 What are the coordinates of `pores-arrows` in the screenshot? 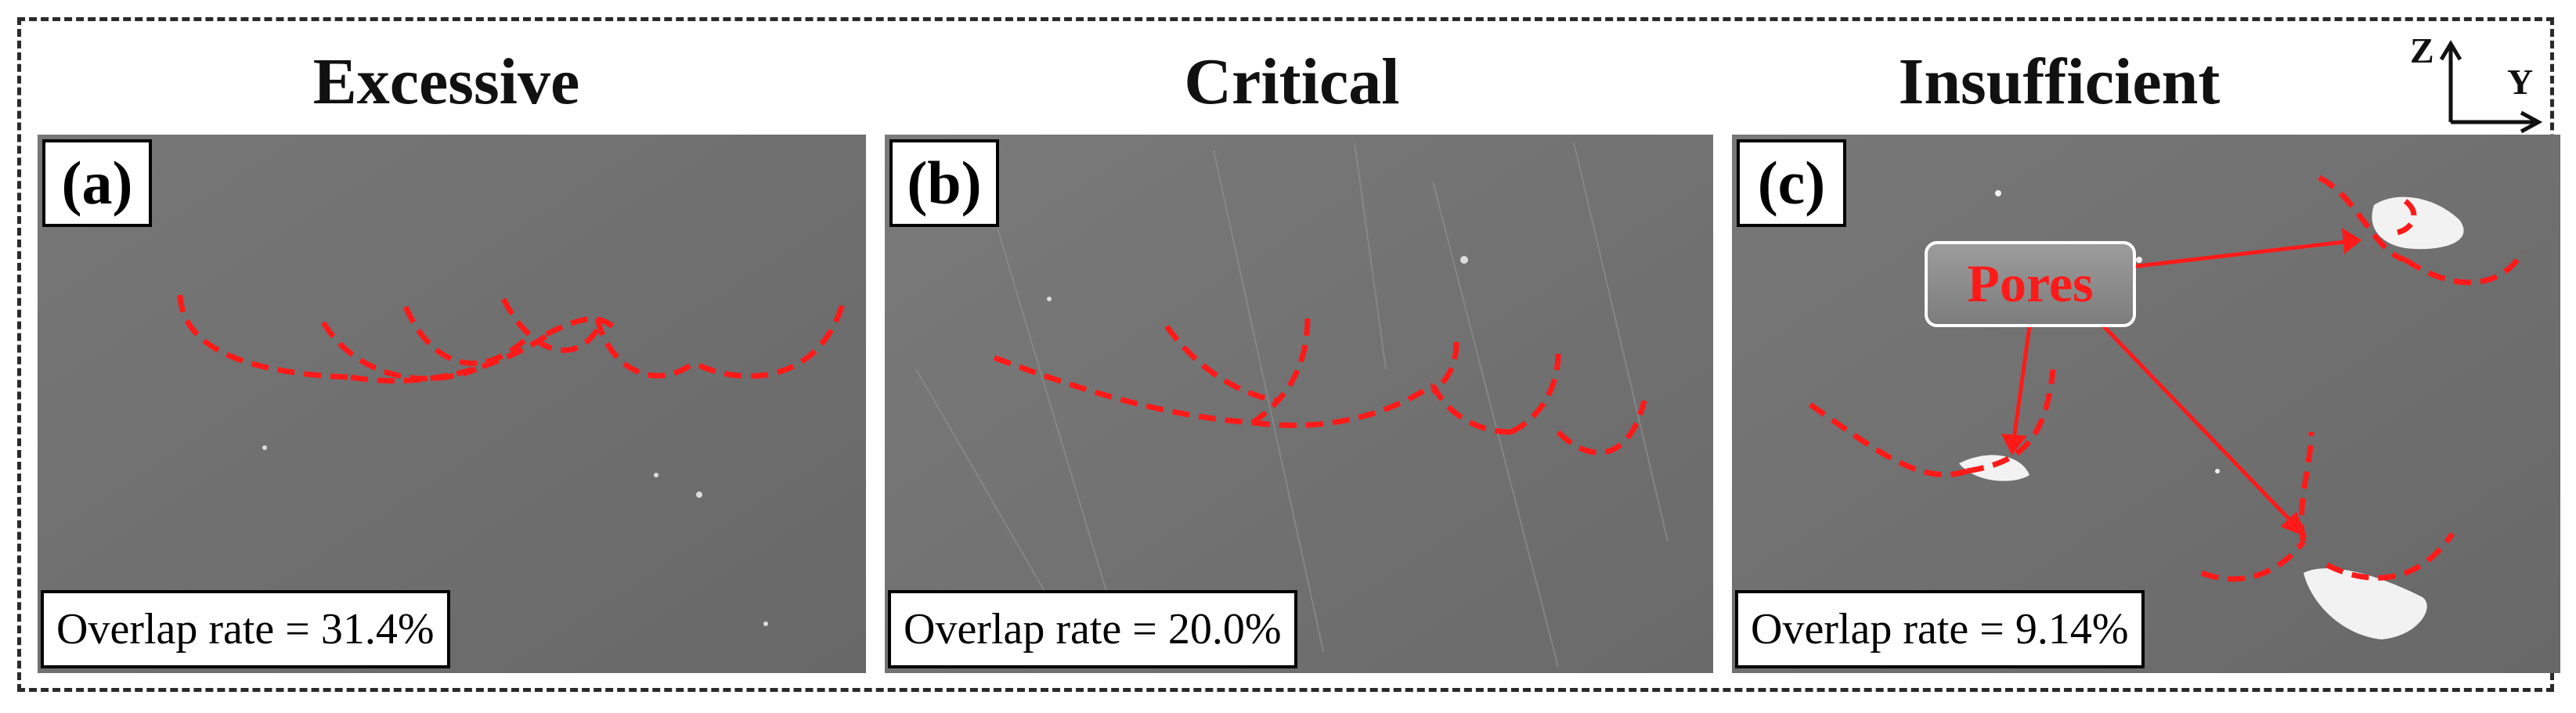 It's located at (2181, 383).